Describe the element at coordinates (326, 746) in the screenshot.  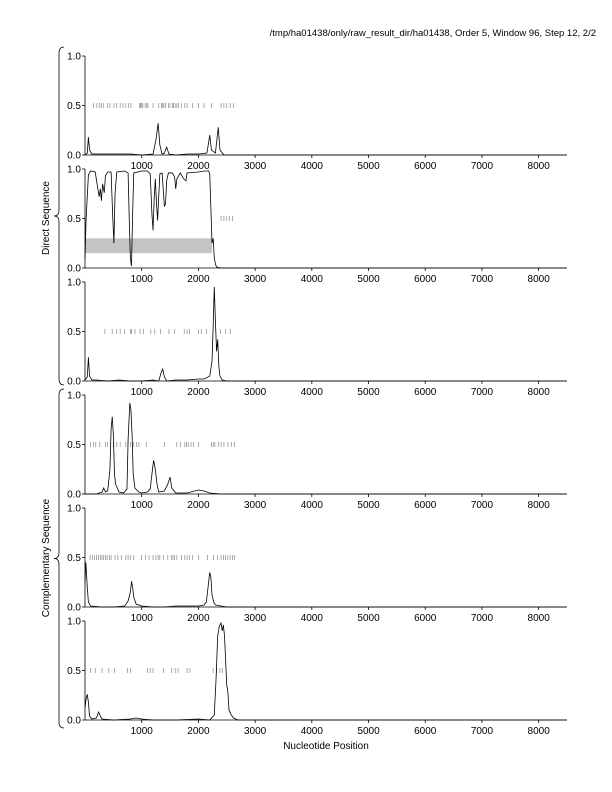
I see `x-axis-label: Nucleotide Position` at that location.